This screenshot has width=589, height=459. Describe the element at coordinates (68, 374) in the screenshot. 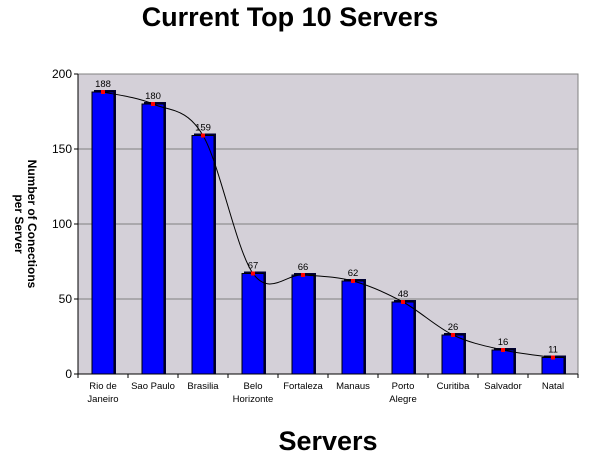

I see `y-tick-label: 0` at that location.